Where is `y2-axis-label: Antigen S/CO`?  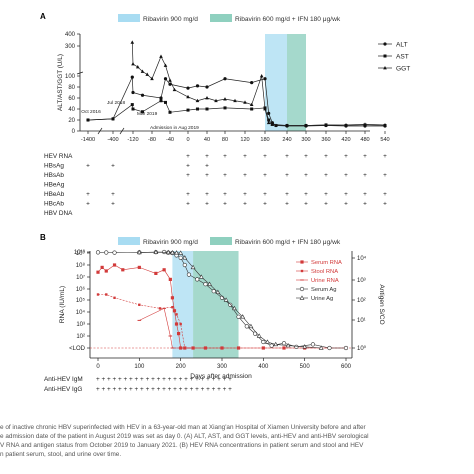
y2-axis-label: Antigen S/CO is located at coordinates (381, 304).